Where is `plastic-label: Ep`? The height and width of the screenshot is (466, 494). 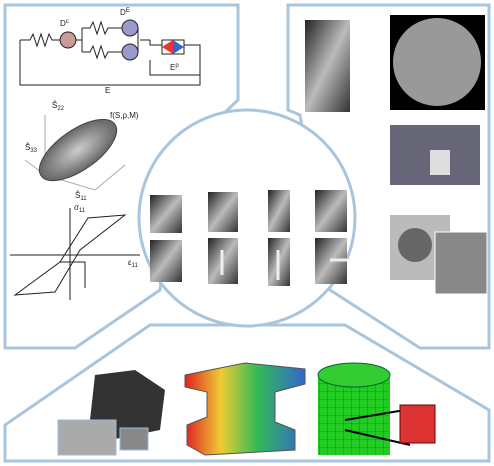 plastic-label: Ep is located at coordinates (174, 67).